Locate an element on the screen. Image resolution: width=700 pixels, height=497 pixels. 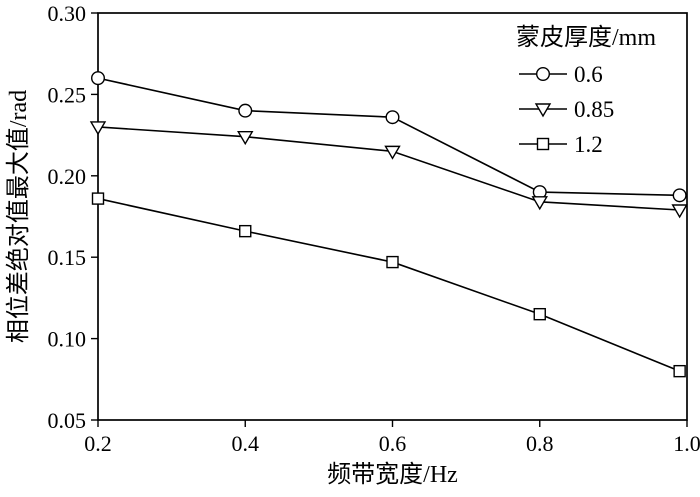
x-axis-label: 频带宽度/Hz is located at coordinates (392, 474).